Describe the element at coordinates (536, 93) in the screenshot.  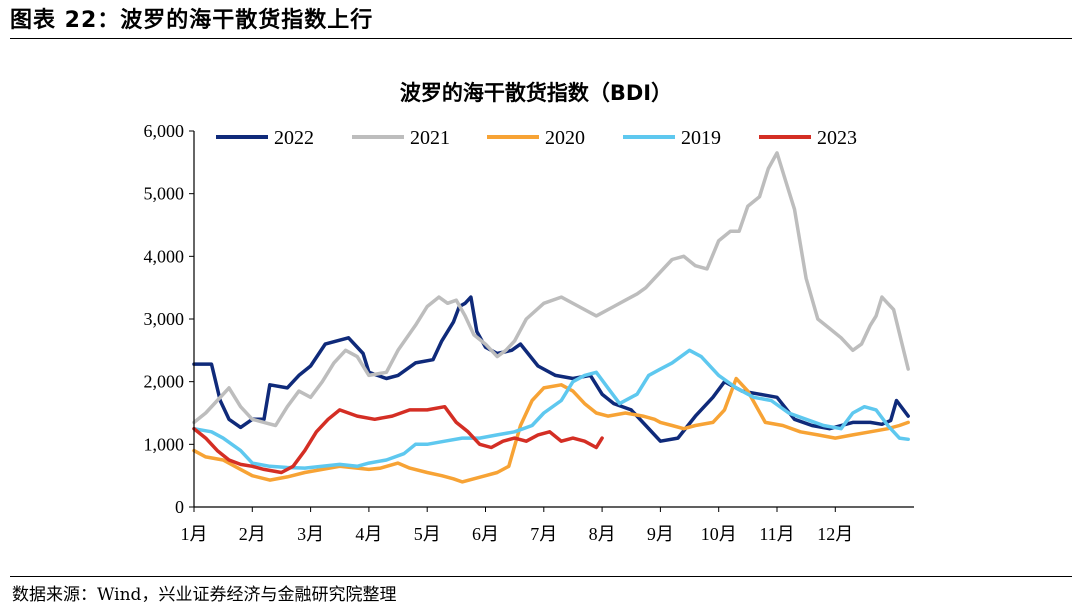
I see `chart-title: 波罗的海干散货指数（BDI）` at that location.